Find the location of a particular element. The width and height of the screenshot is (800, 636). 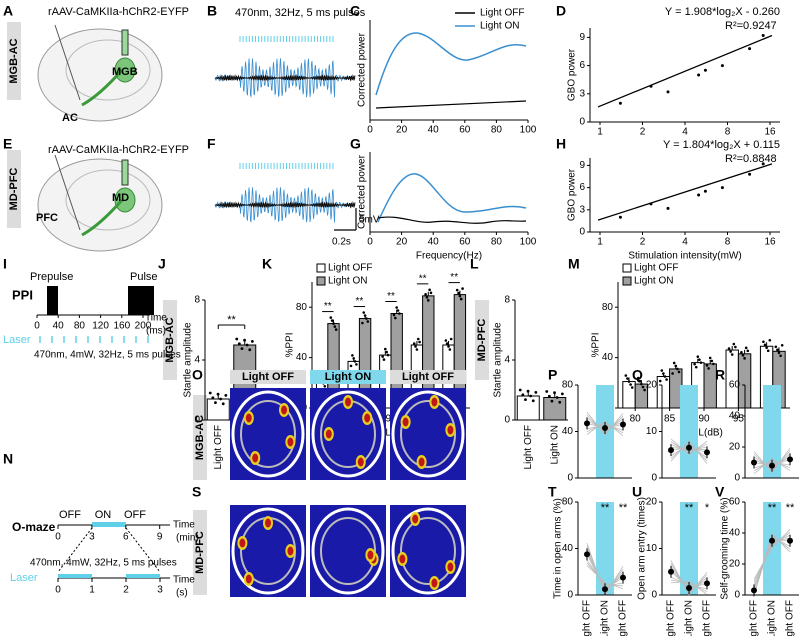

brain-outline is located at coordinates (108, 200).